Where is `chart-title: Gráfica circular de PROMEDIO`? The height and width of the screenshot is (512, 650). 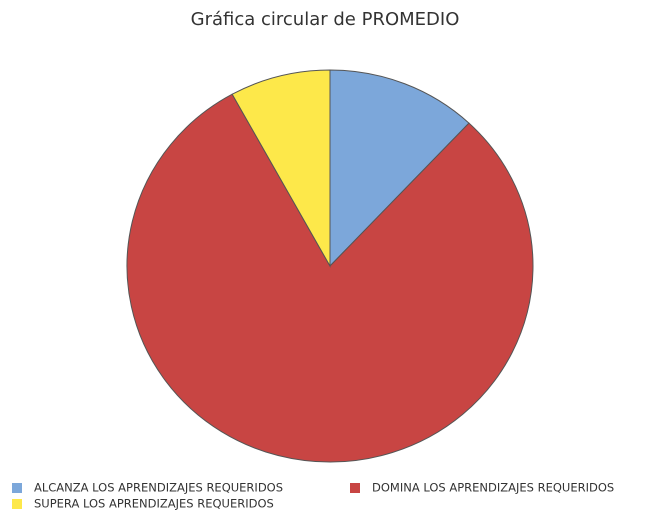
chart-title: Gráfica circular de PROMEDIO is located at coordinates (325, 19).